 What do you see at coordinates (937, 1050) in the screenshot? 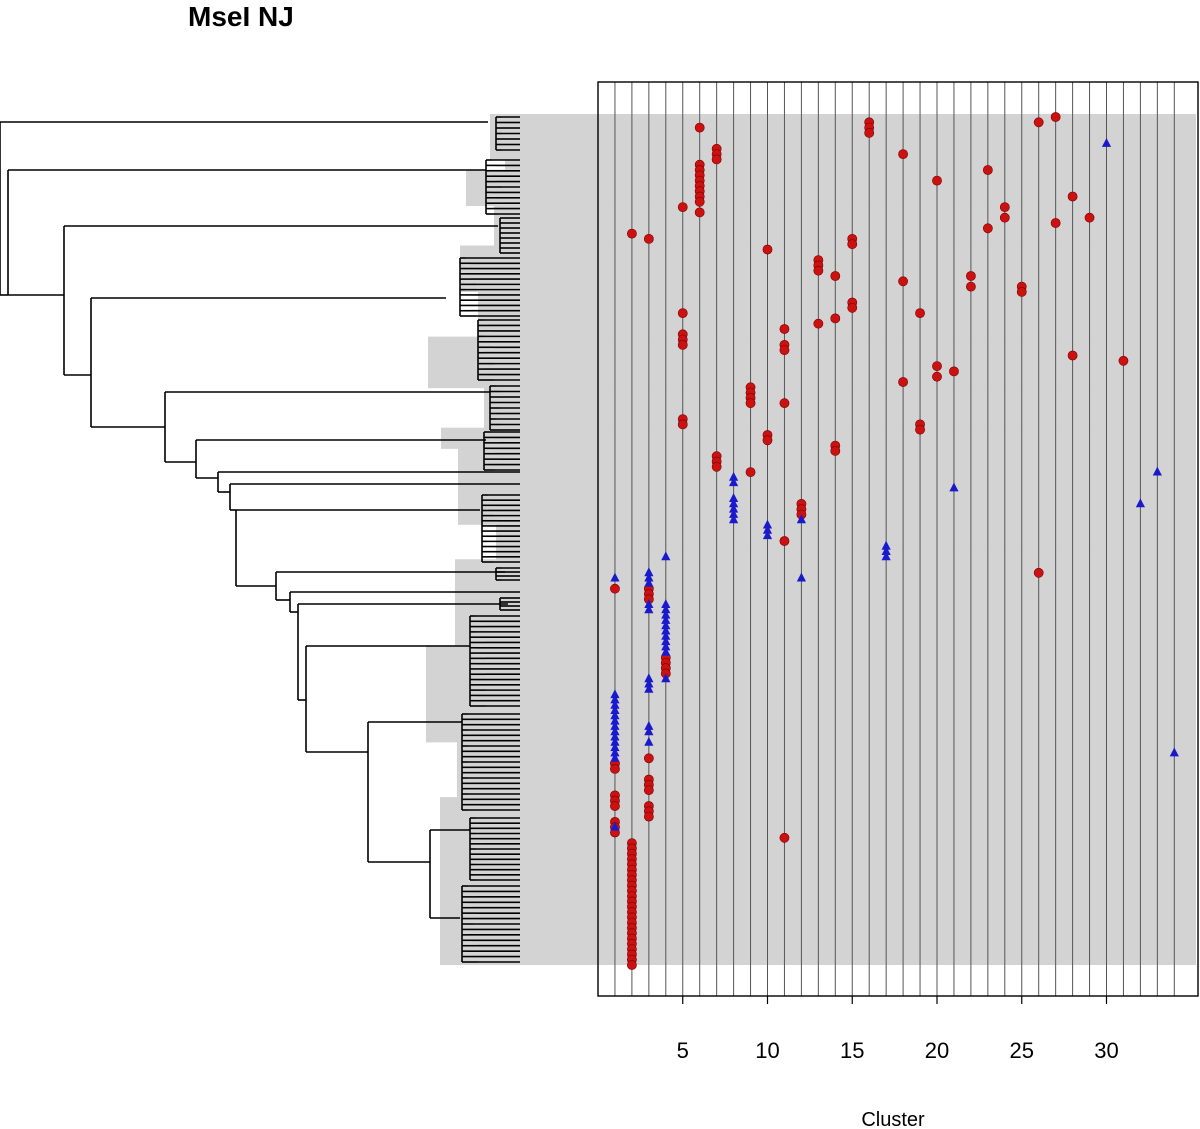
I see `x-tick-label: 20` at bounding box center [937, 1050].